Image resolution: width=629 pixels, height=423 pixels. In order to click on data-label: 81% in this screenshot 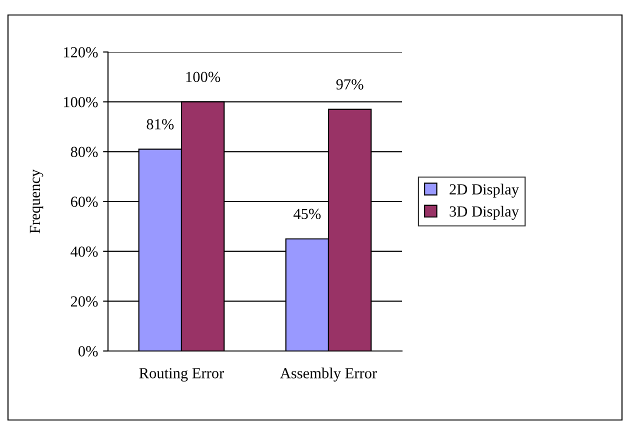, I will do `click(160, 124)`.